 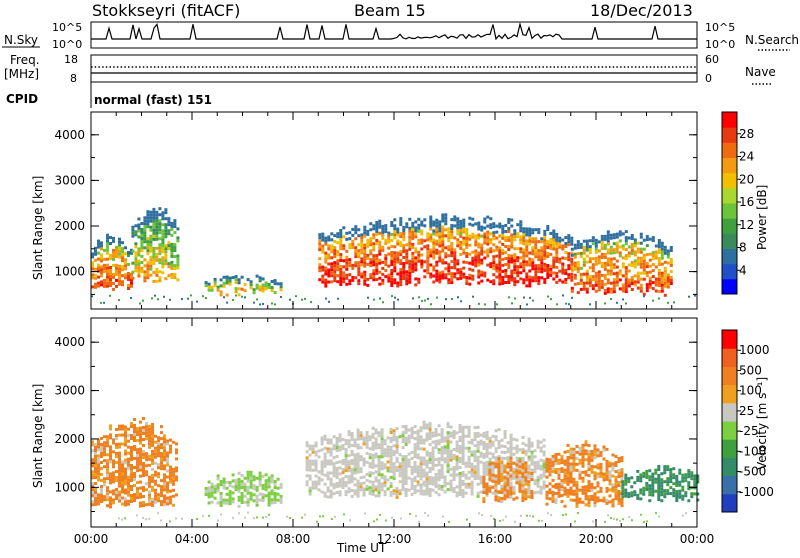 I want to click on colorbar-segment, so click(x=729, y=150).